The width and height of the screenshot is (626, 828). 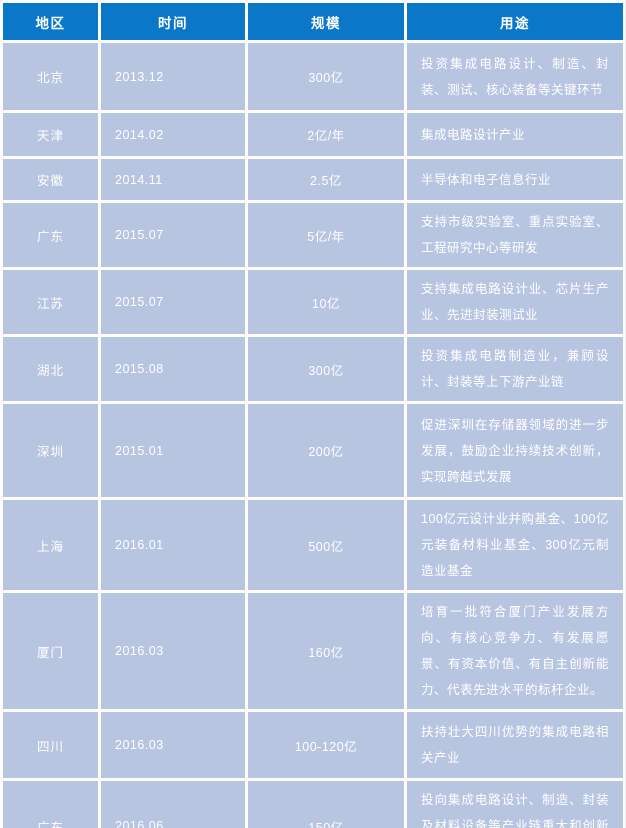 I want to click on cell-scale: 5亿/年, so click(x=326, y=235).